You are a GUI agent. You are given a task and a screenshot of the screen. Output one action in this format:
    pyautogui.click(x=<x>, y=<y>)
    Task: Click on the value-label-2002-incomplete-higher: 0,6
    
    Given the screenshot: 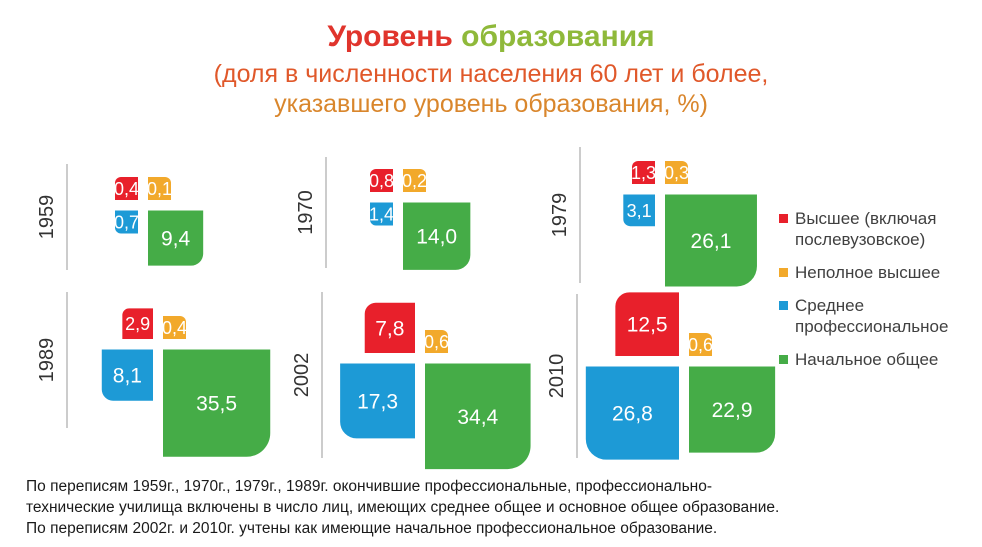 What is the action you would take?
    pyautogui.click(x=436, y=342)
    